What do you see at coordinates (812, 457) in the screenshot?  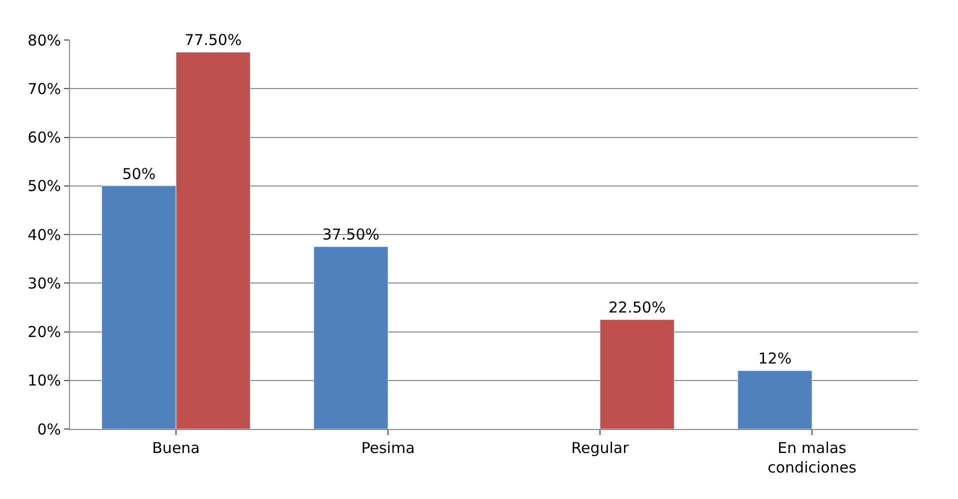 I see `x-tick-label: En malas condiciones` at bounding box center [812, 457].